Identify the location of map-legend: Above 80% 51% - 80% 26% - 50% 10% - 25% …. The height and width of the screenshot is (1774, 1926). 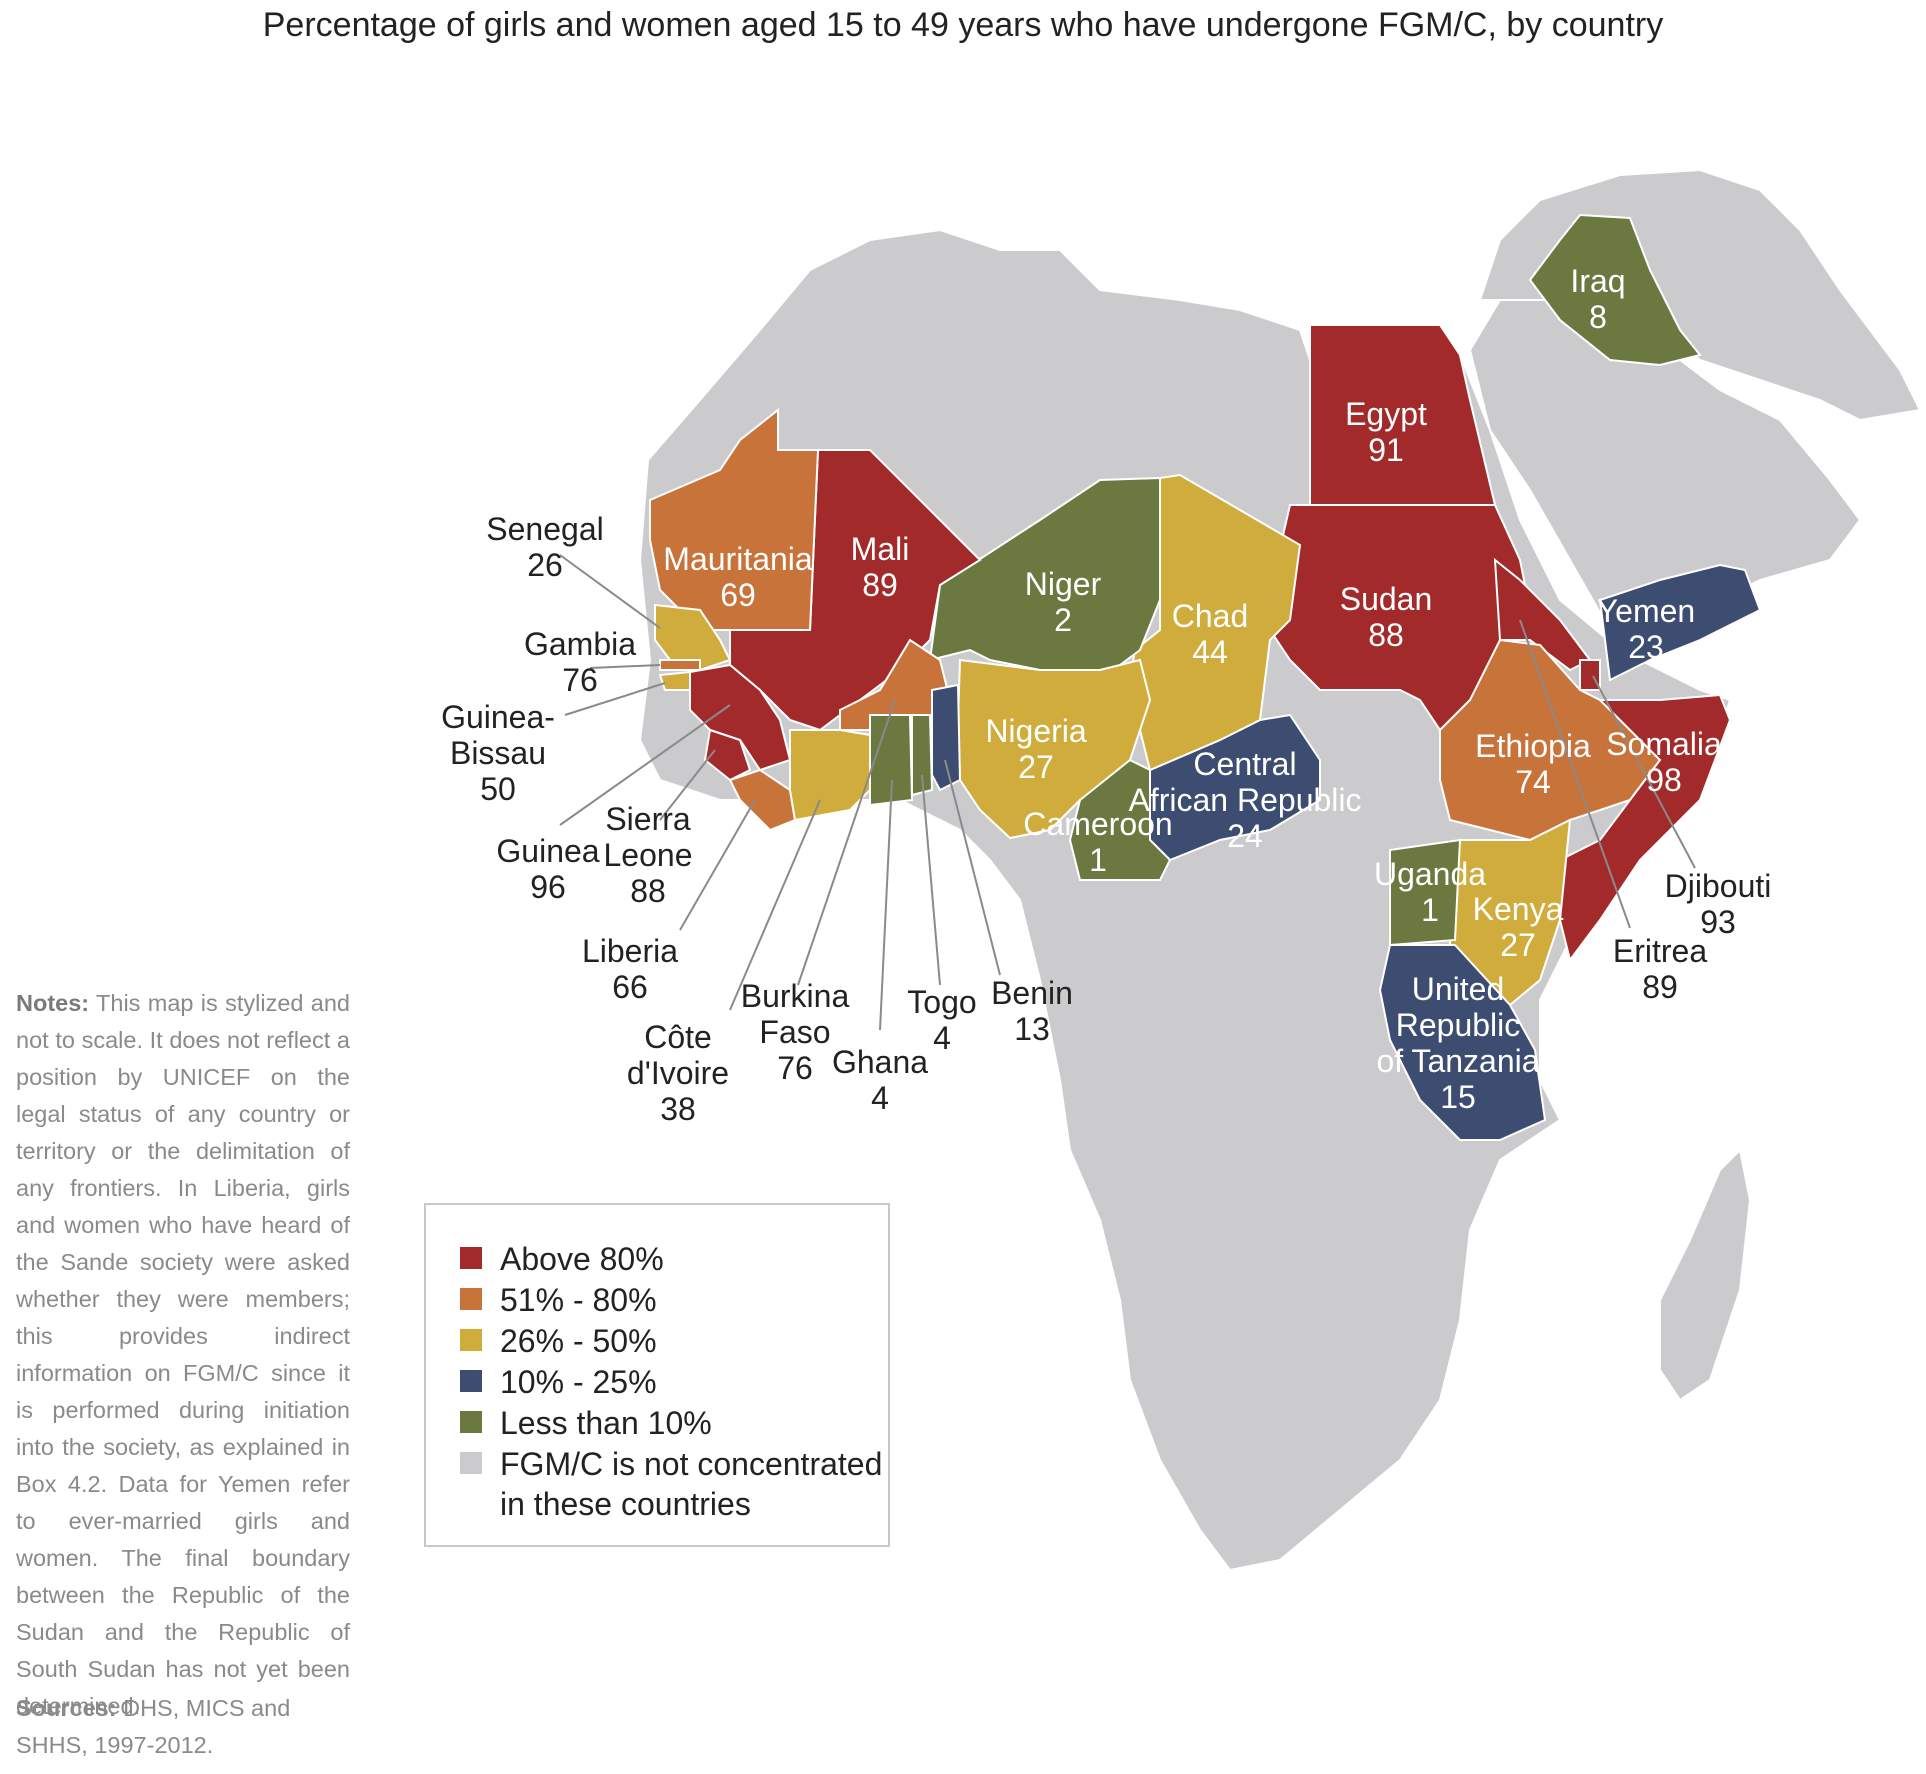
(657, 1375).